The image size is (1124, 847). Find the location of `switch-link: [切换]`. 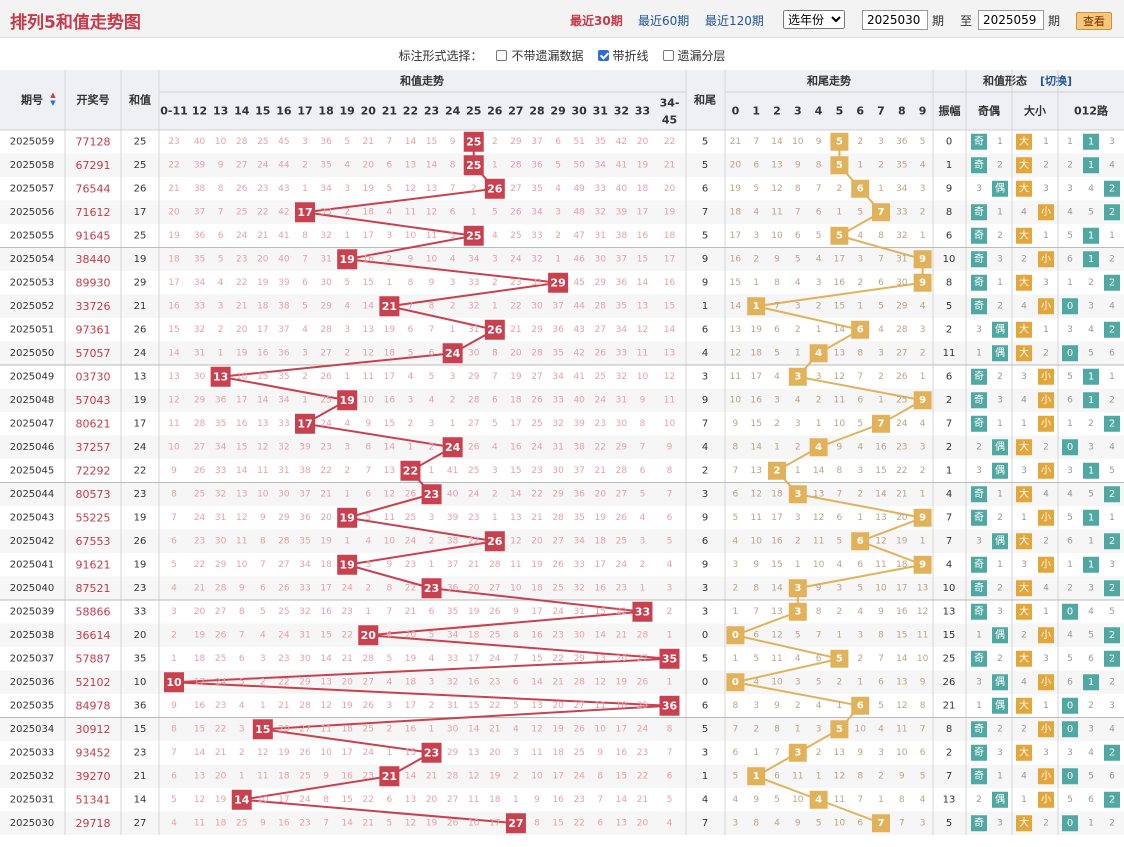

switch-link: [切换] is located at coordinates (1056, 81).